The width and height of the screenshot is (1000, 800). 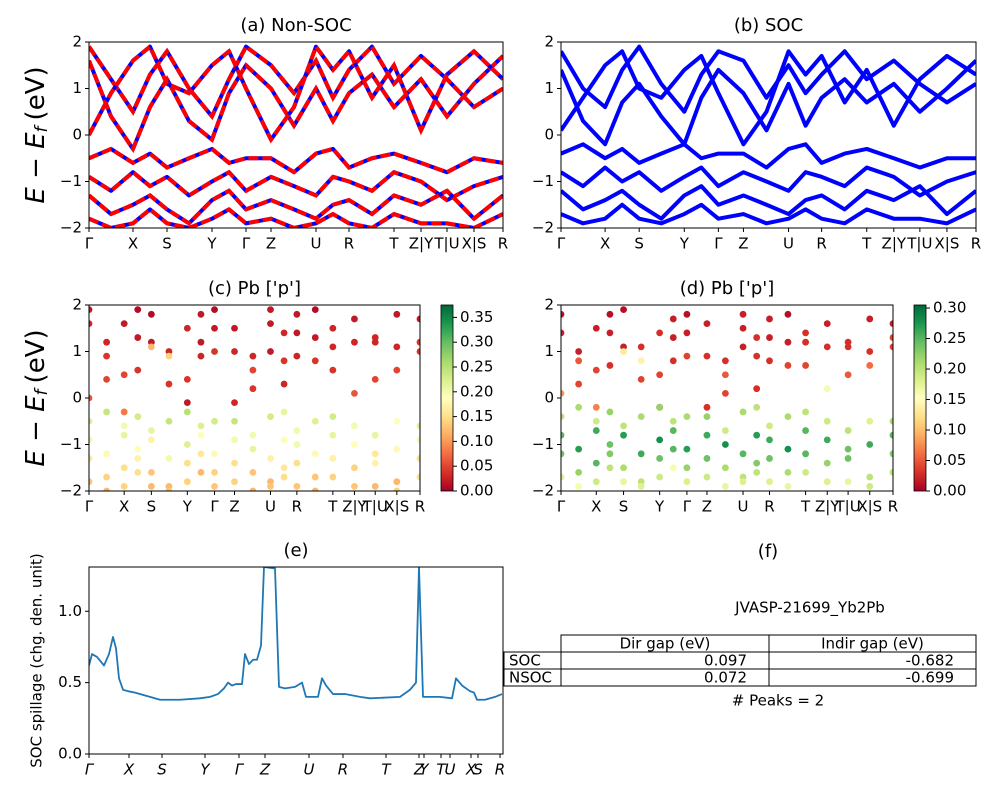 I want to click on colorbar-tick-label: 0.00, so click(x=949, y=491).